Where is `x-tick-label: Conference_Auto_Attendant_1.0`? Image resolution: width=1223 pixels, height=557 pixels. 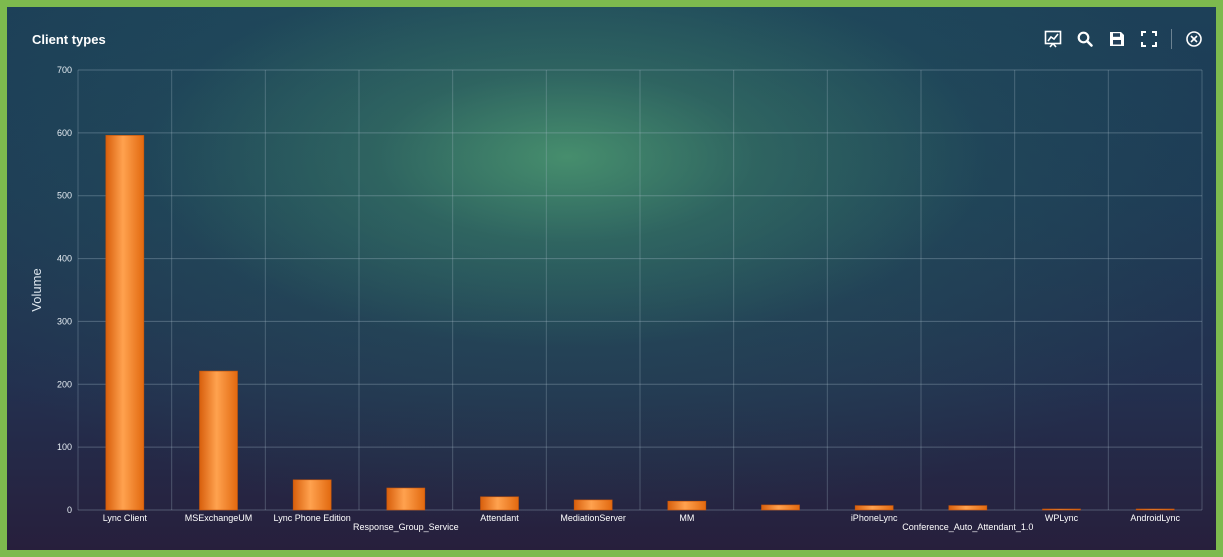 x-tick-label: Conference_Auto_Attendant_1.0 is located at coordinates (967, 527).